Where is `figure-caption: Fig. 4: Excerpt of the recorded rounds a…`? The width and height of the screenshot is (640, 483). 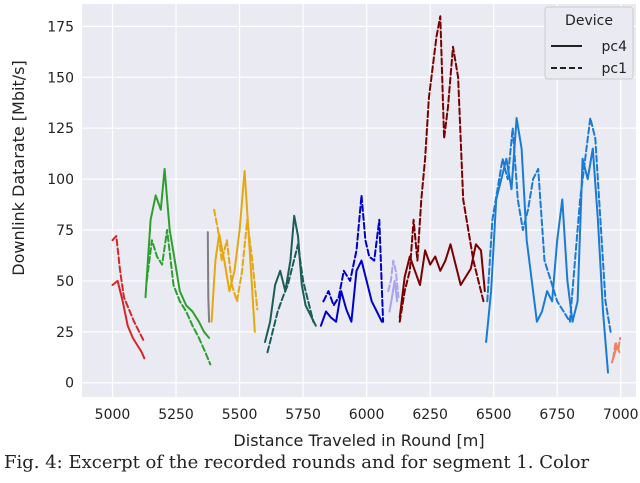
figure-caption: Fig. 4: Excerpt of the recorded rounds a… is located at coordinates (297, 462).